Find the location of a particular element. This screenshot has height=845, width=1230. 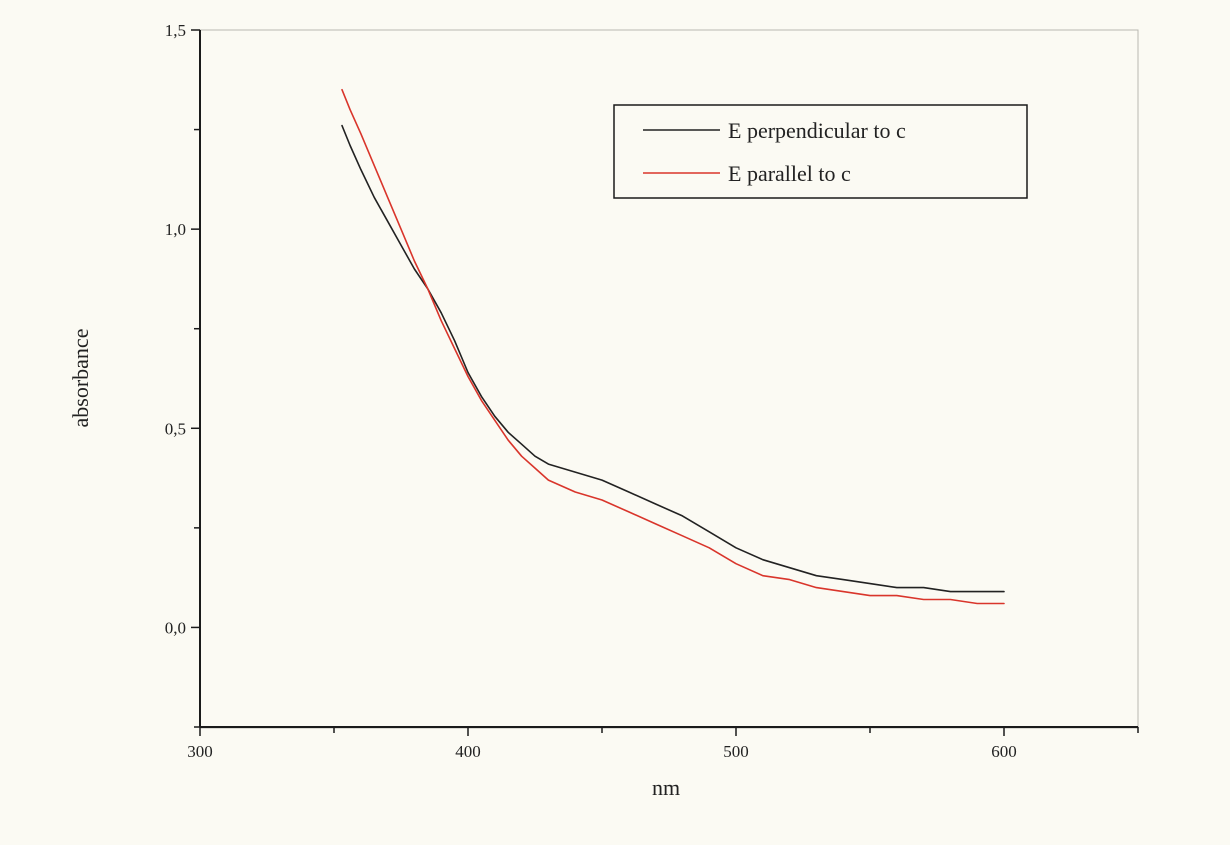

y-tick-label-0: 0,0 is located at coordinates (175, 627).